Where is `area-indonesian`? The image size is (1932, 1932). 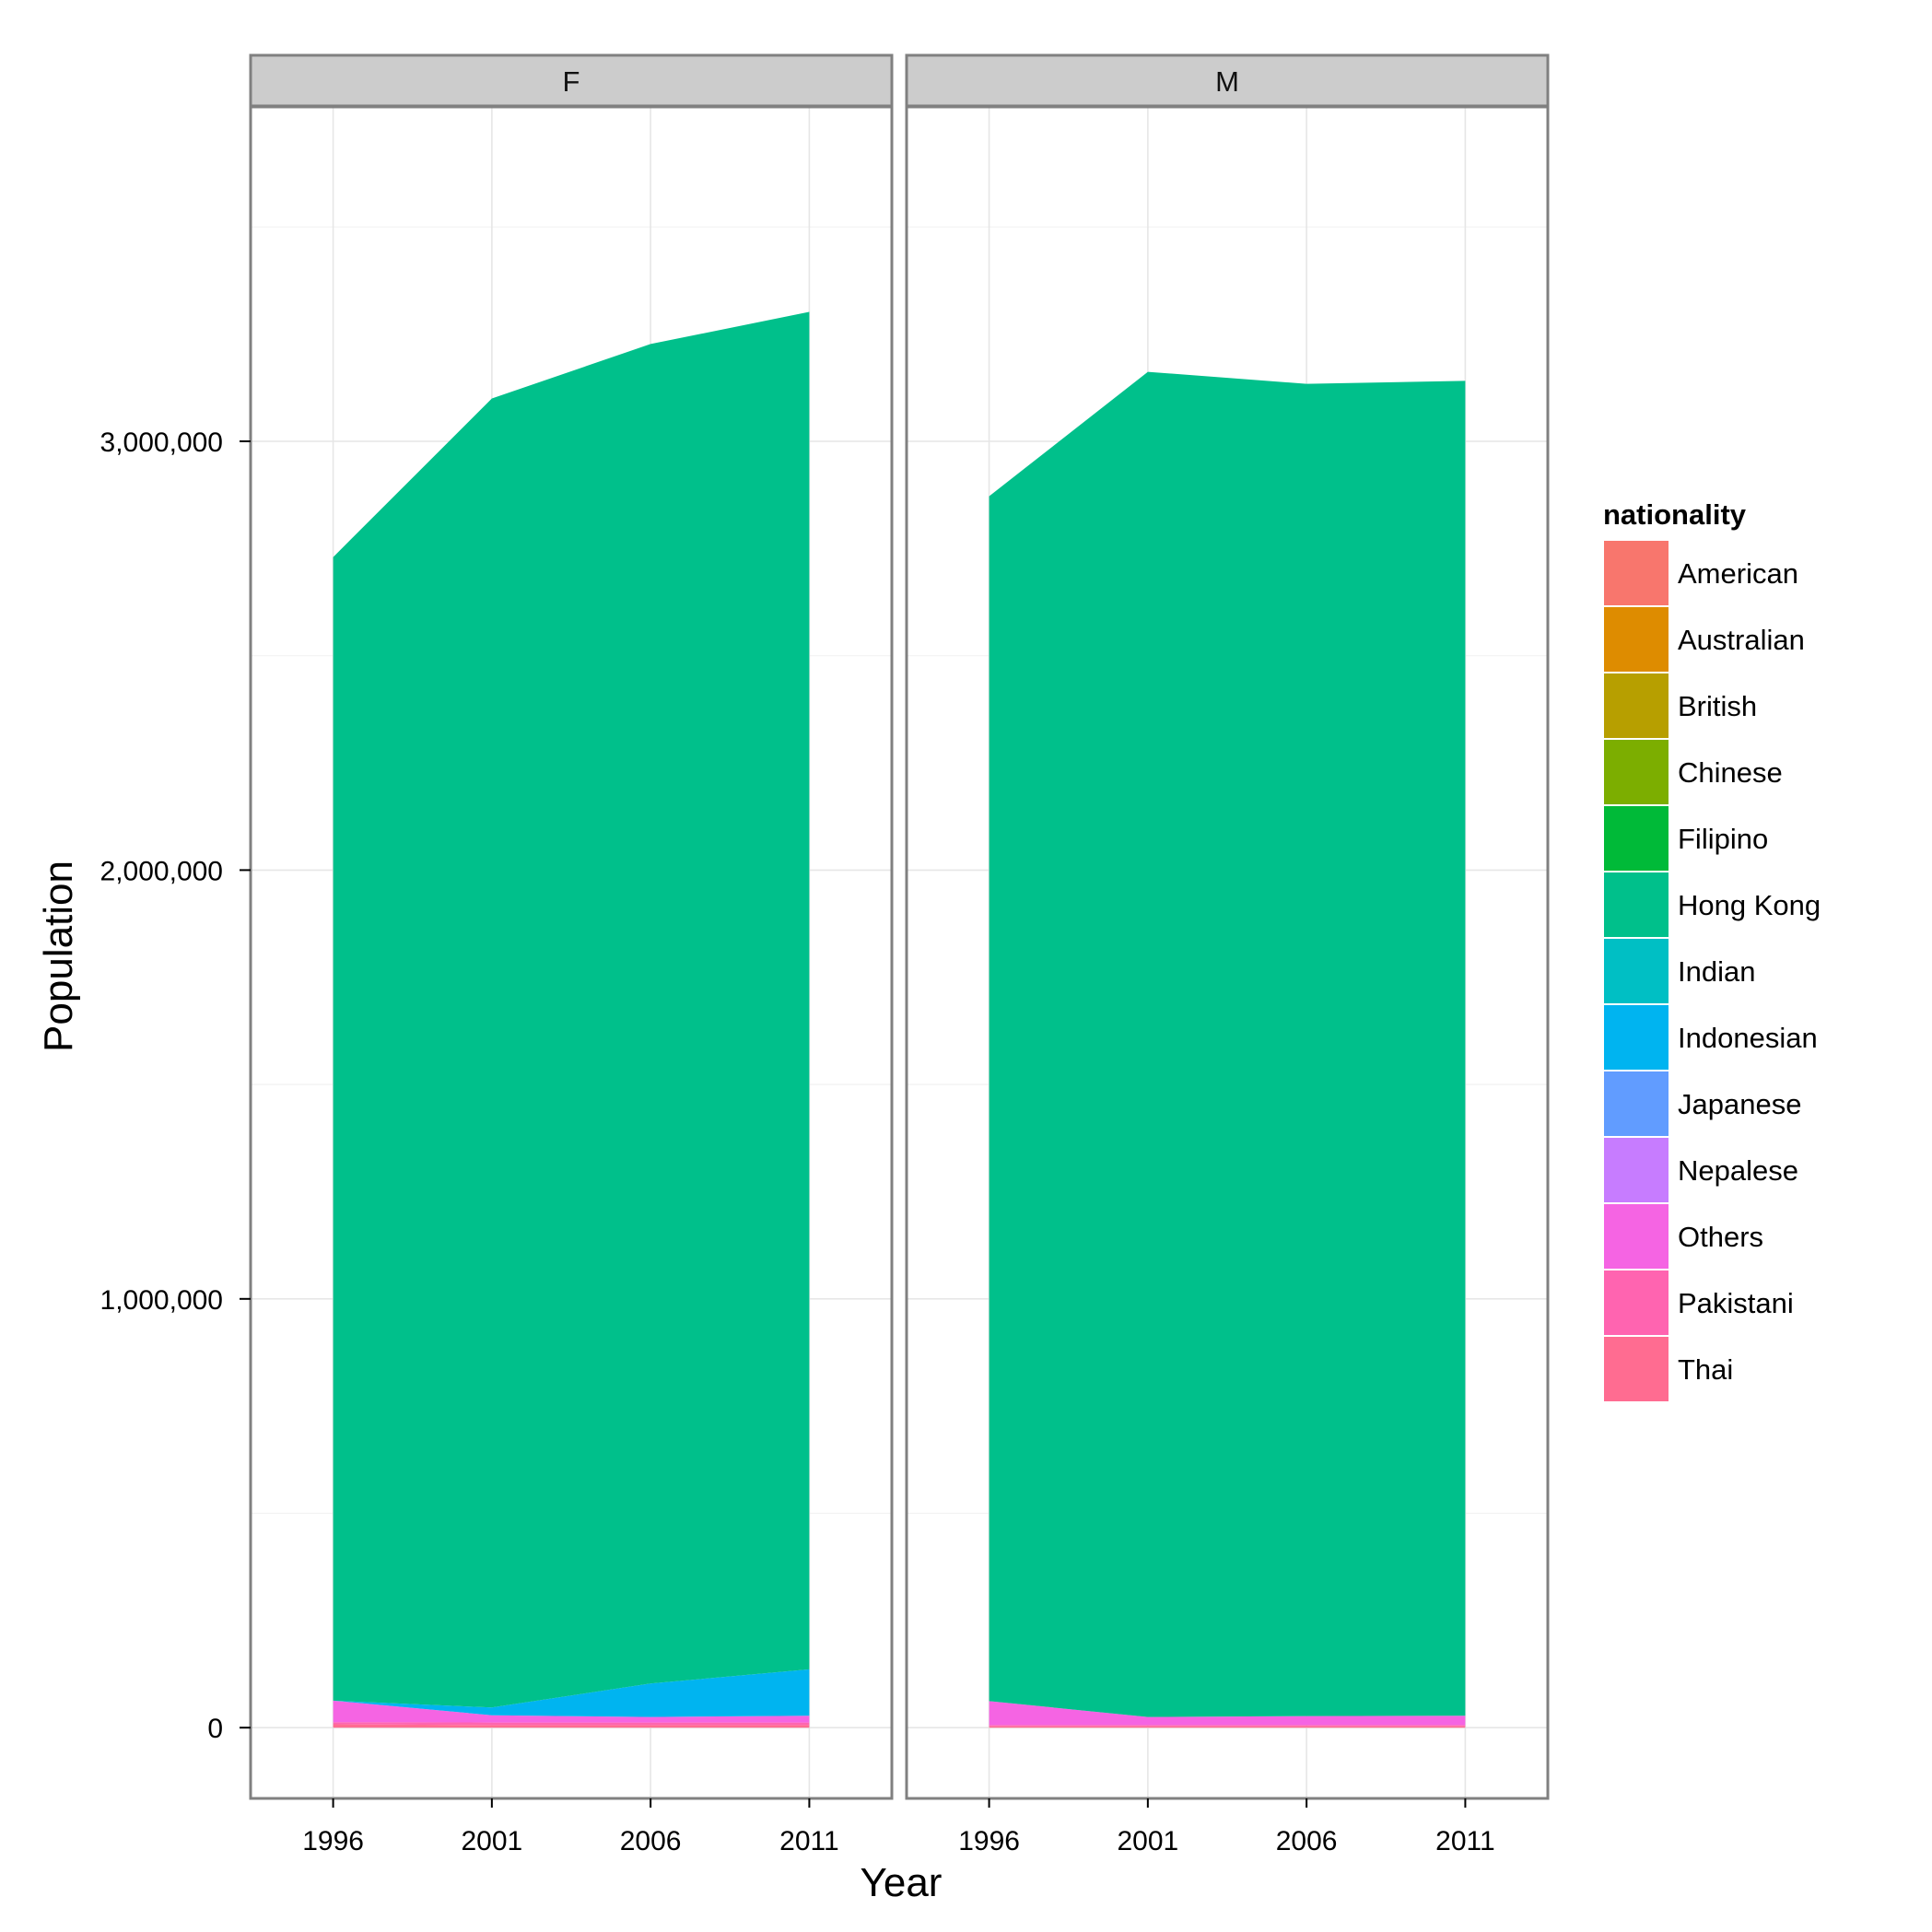 area-indonesian is located at coordinates (571, 1693).